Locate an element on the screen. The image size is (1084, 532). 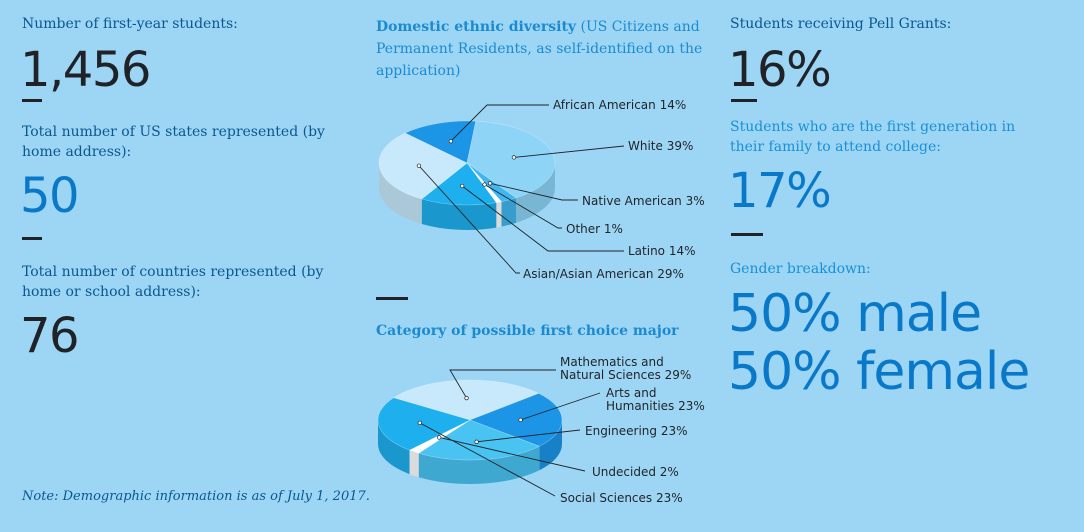
ethnic-label-3: Other 1% is located at coordinates (594, 229).